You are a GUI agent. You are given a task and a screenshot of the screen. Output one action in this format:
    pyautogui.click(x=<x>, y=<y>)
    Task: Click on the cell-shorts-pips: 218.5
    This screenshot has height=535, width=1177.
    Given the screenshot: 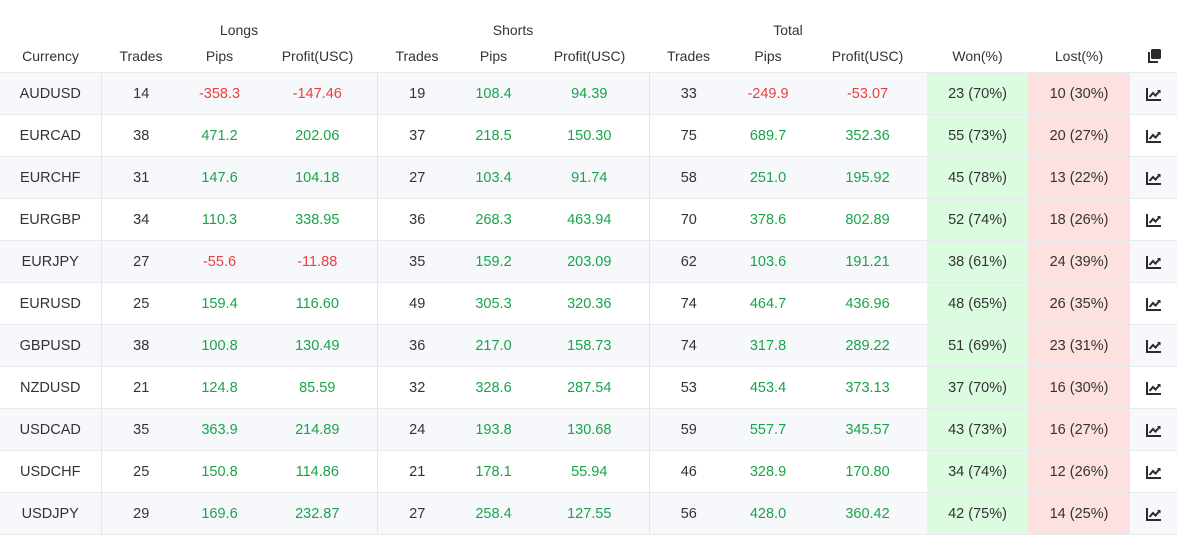 What is the action you would take?
    pyautogui.click(x=493, y=135)
    